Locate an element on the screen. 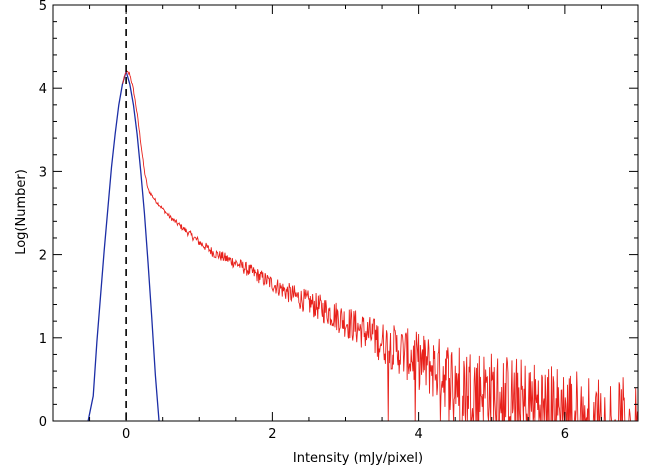 Image resolution: width=654 pixels, height=467 pixels. x-axis-label: Intensity (mJy/pixel) is located at coordinates (358, 458).